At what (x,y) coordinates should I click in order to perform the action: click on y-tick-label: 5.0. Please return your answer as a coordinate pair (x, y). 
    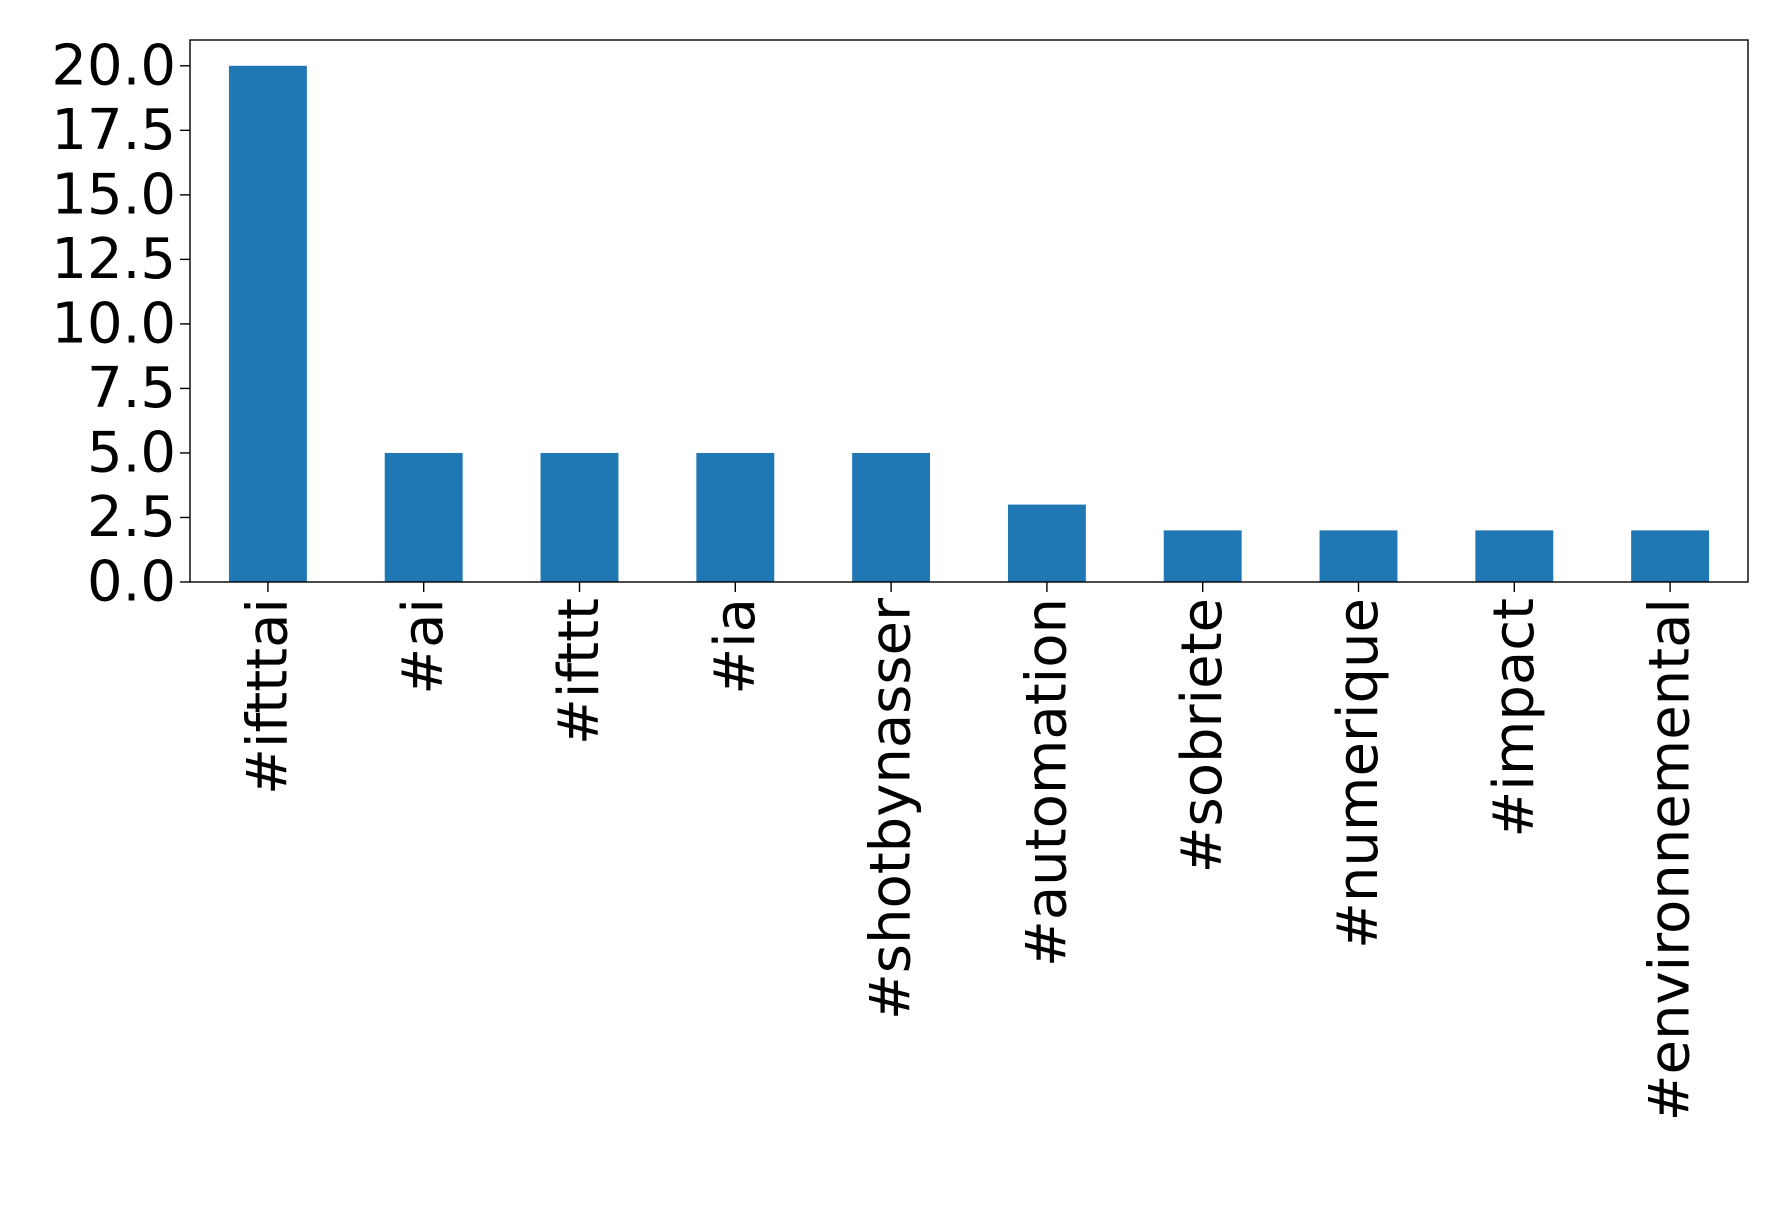
    Looking at the image, I should click on (131, 452).